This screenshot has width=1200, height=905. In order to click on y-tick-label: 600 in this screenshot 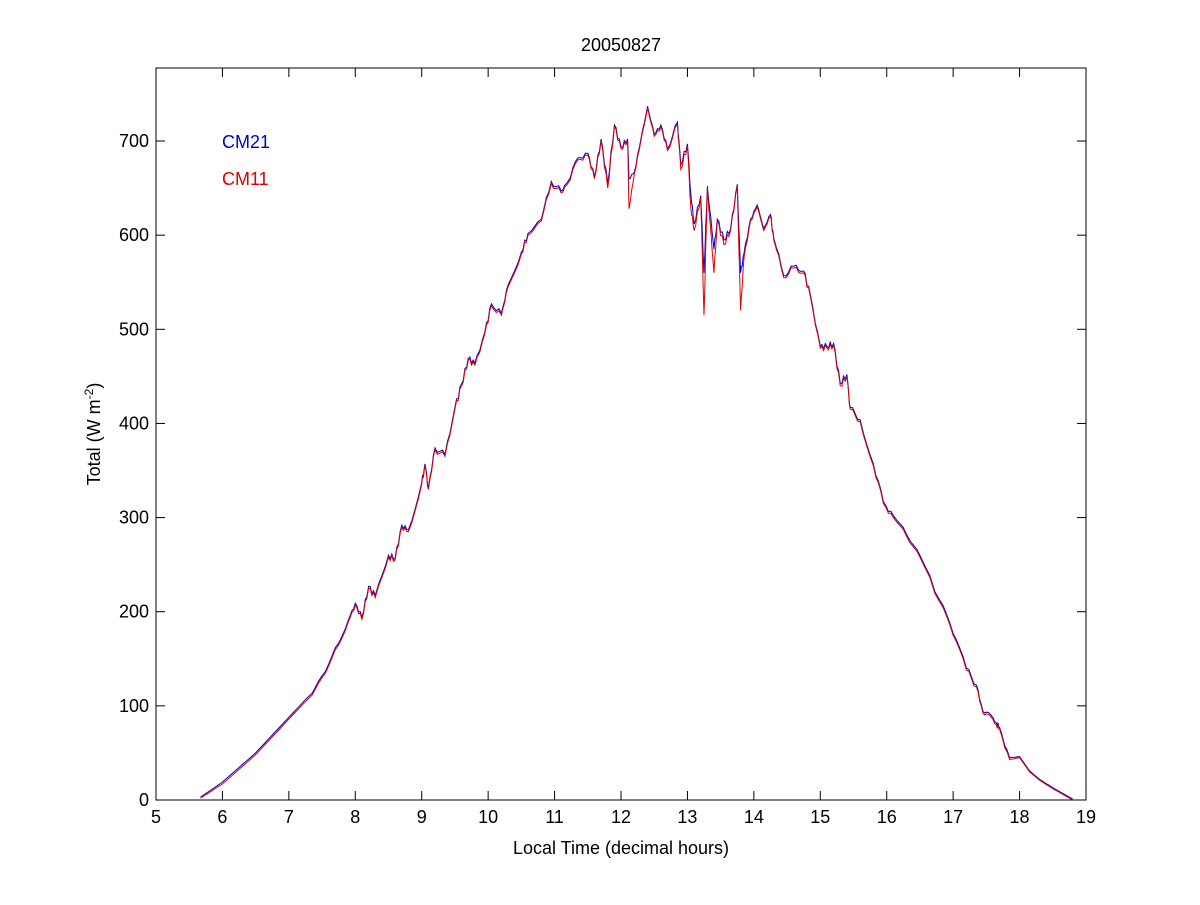, I will do `click(134, 235)`.